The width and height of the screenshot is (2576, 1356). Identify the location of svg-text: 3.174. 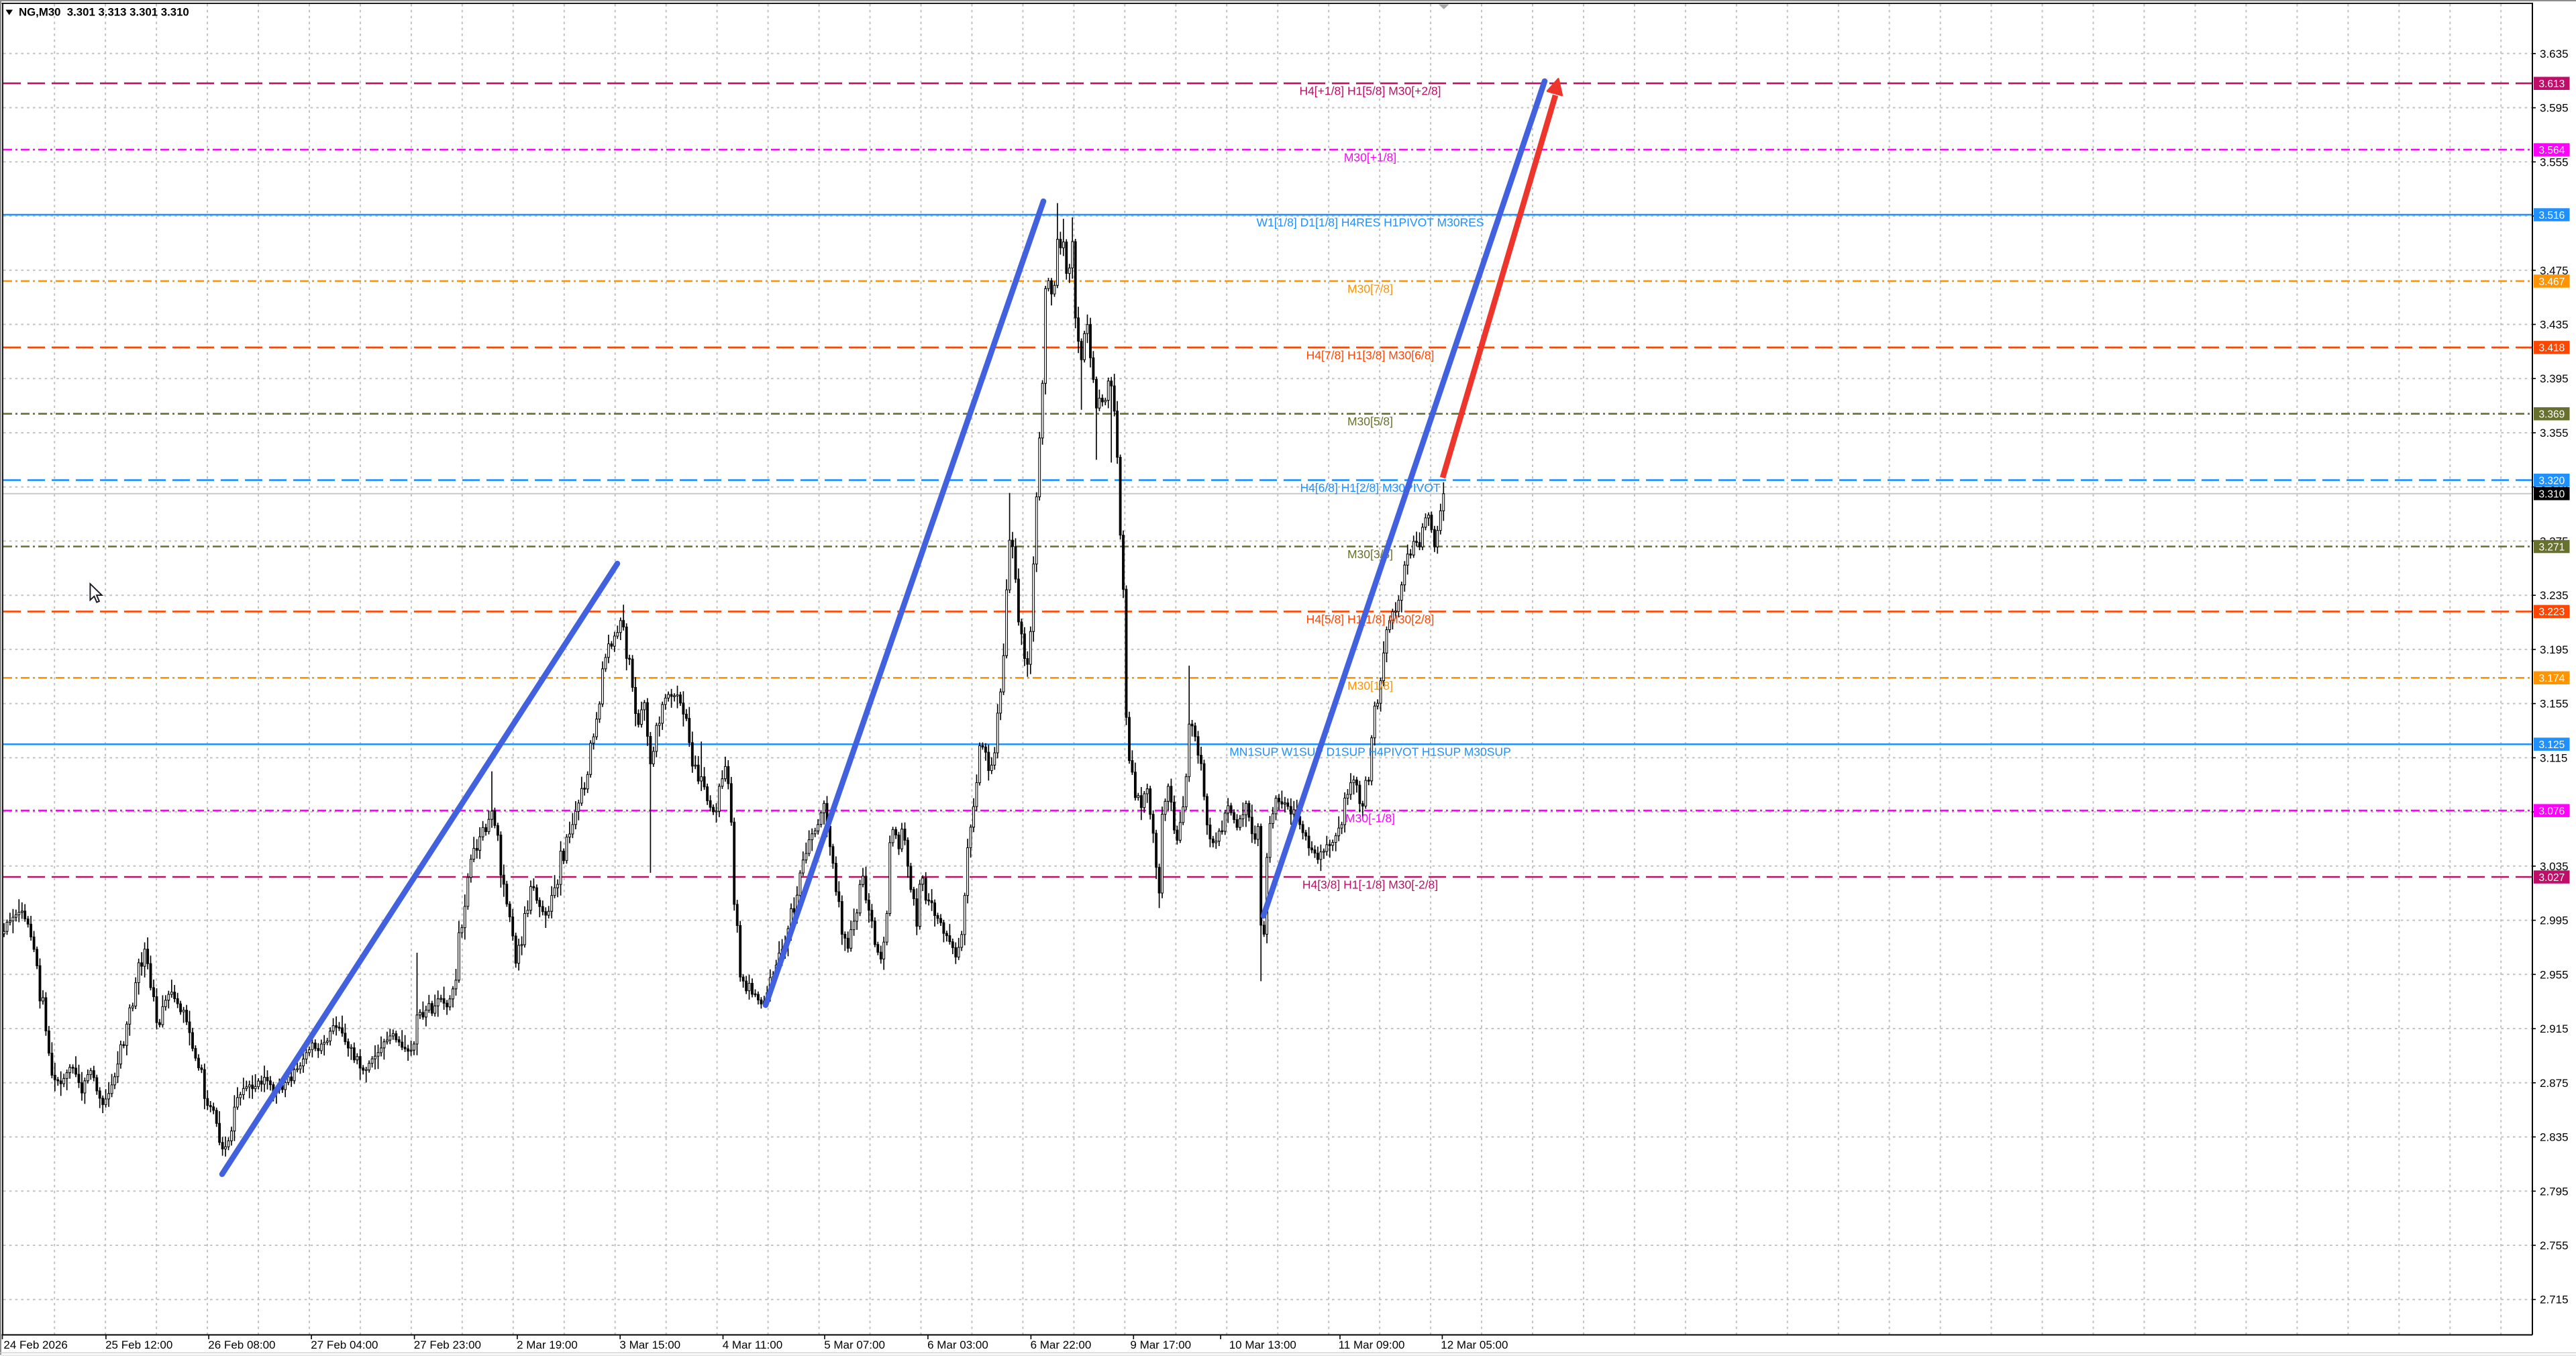
(2552, 678).